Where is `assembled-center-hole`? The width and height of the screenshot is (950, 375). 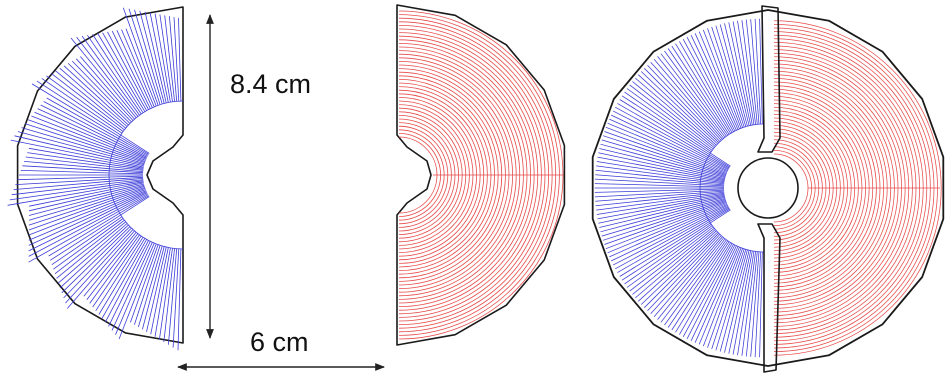 assembled-center-hole is located at coordinates (768, 188).